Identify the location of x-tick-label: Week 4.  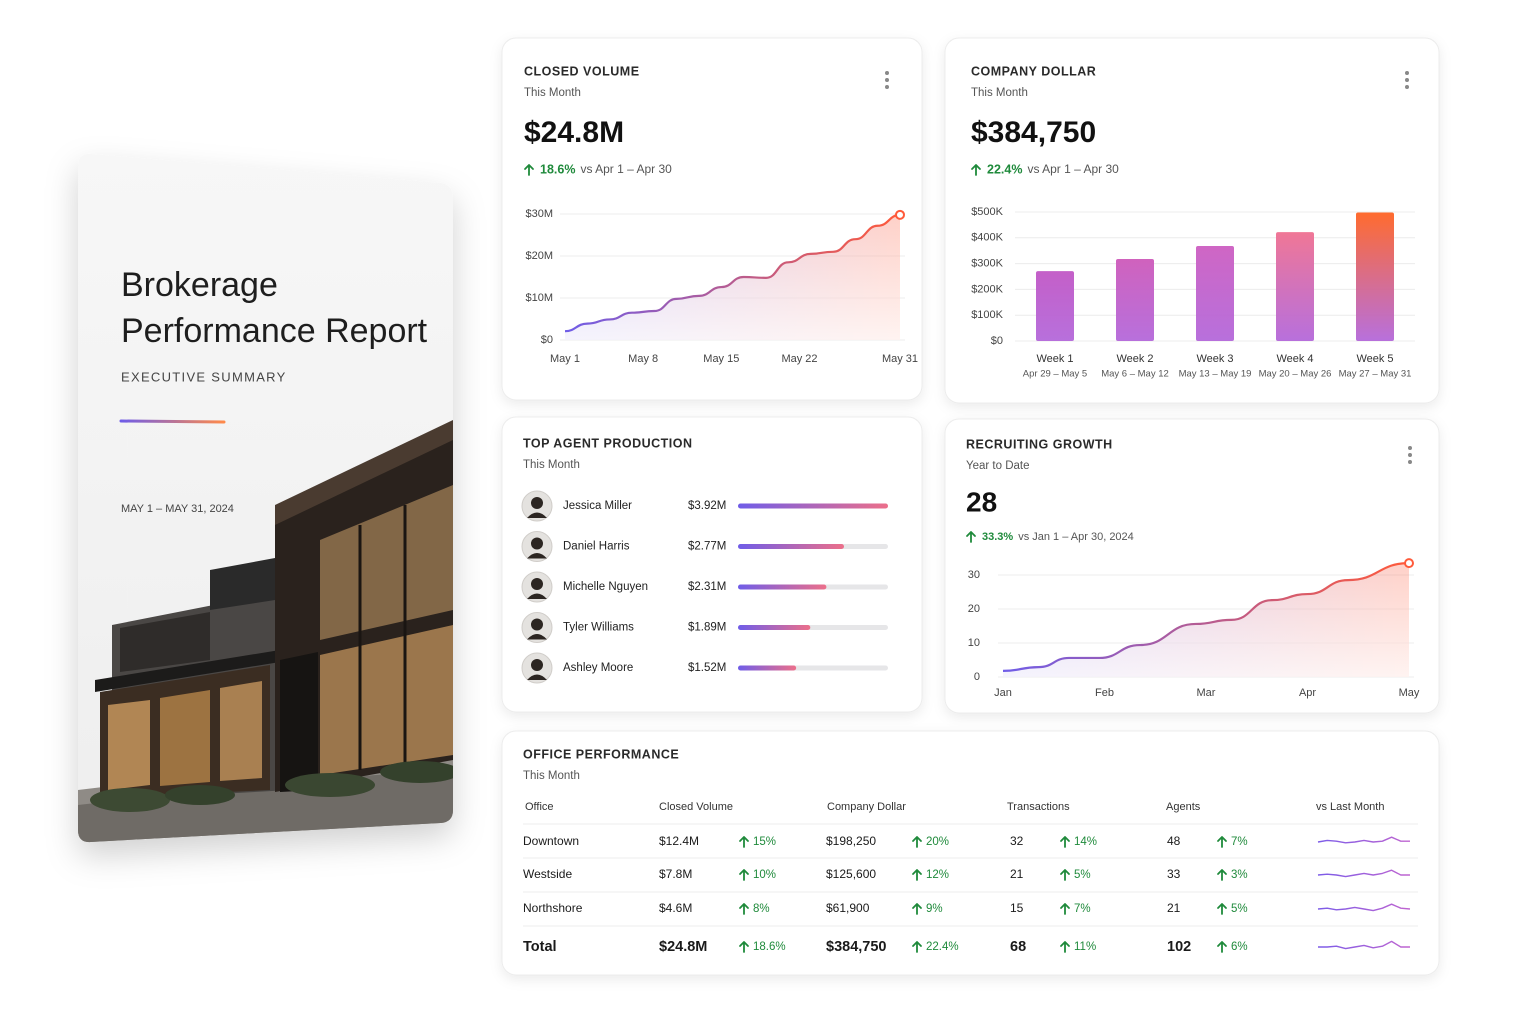
(1294, 359).